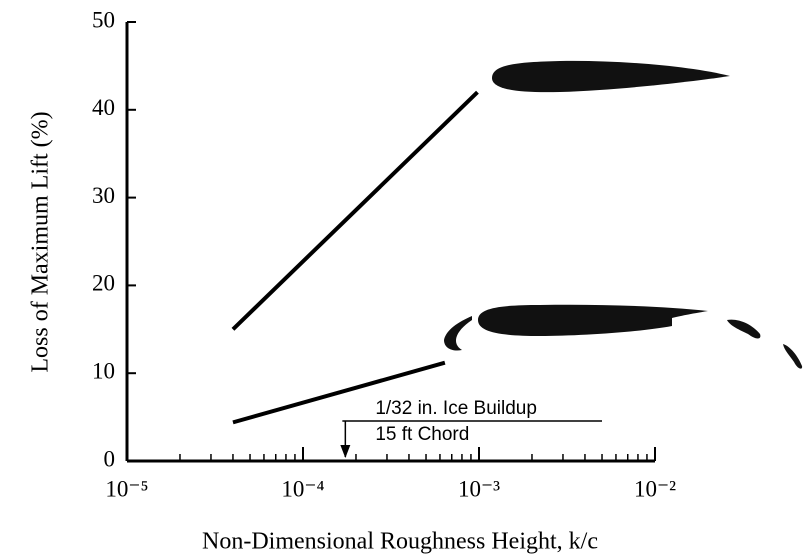 This screenshot has height=559, width=807. I want to click on x-tick-label: 10⁻², so click(655, 488).